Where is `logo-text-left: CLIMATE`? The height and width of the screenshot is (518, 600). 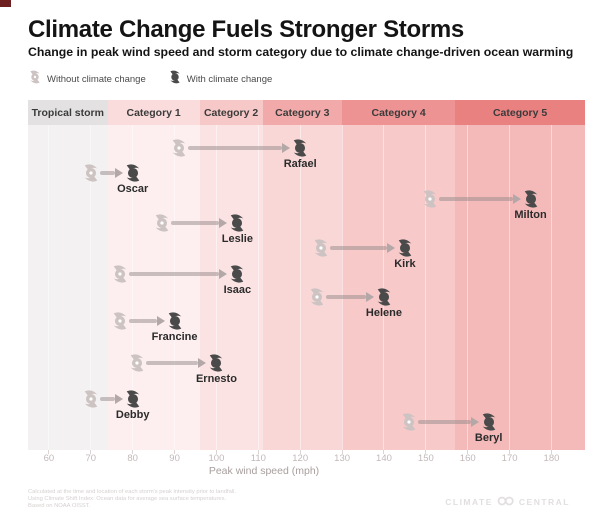
logo-text-left: CLIMATE is located at coordinates (469, 502).